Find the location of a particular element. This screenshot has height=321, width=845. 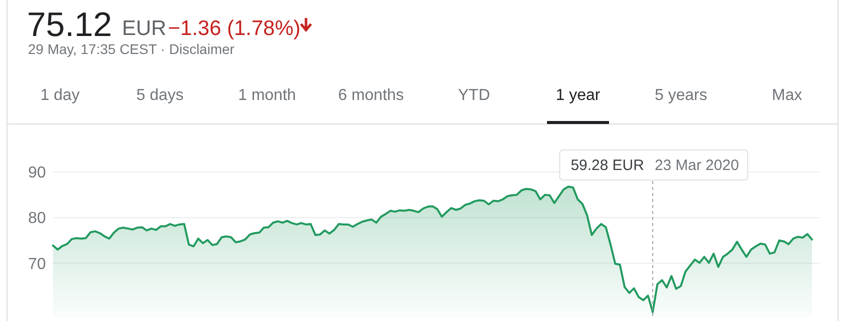

y-tick-label: 80 is located at coordinates (37, 219).